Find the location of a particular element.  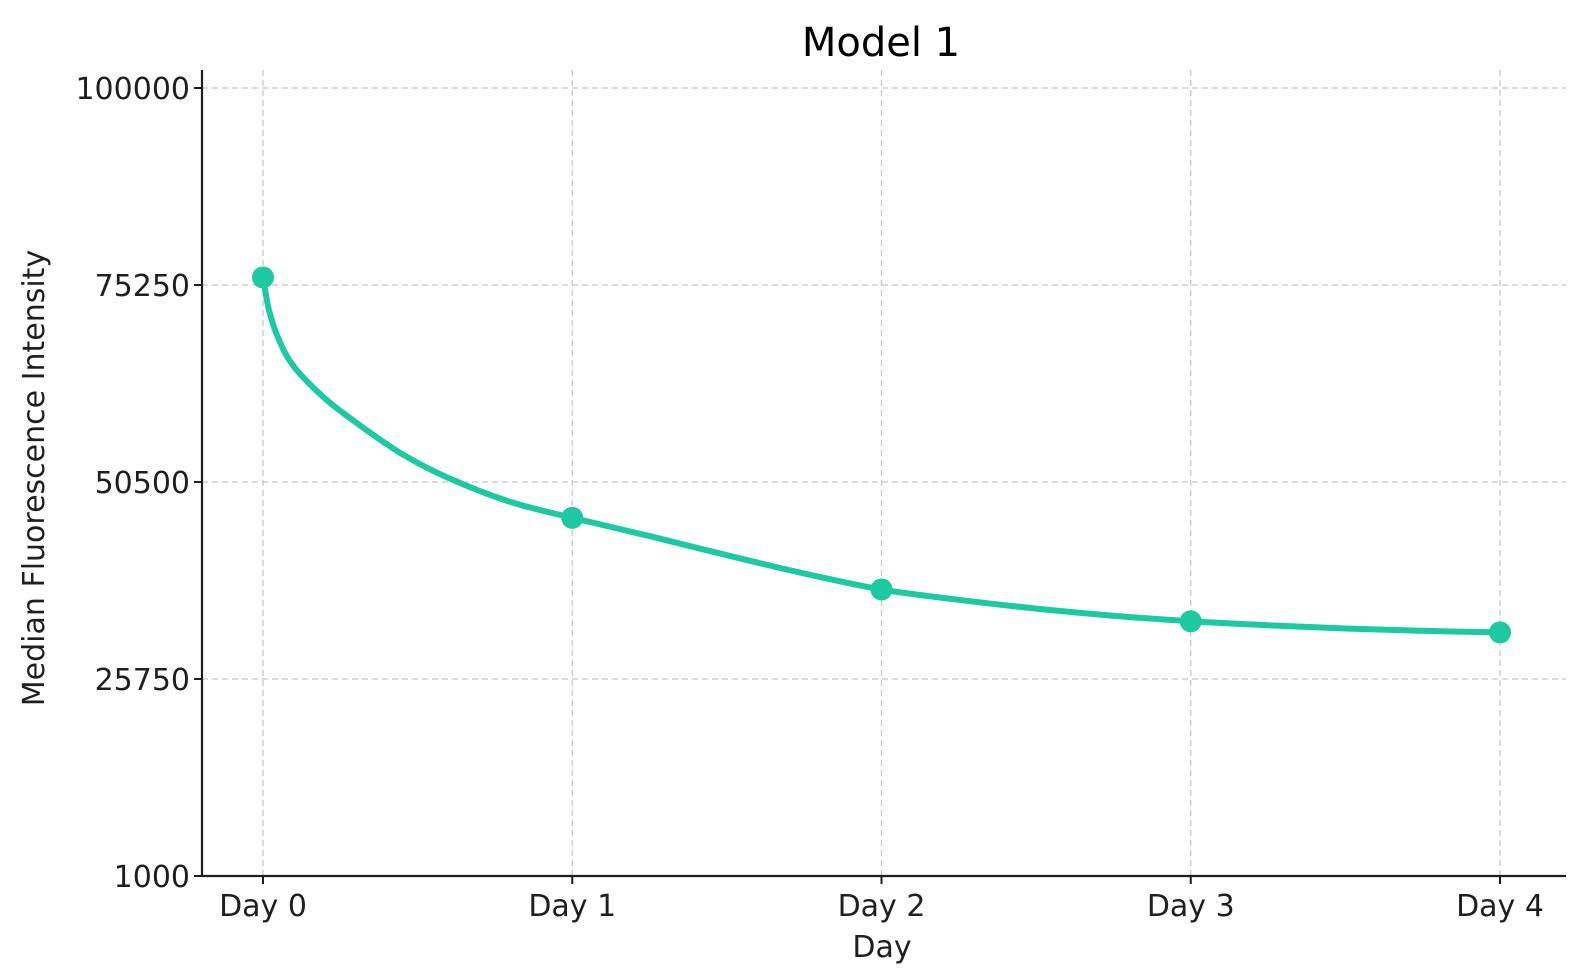

y-tick-label: 100000 is located at coordinates (132, 89).